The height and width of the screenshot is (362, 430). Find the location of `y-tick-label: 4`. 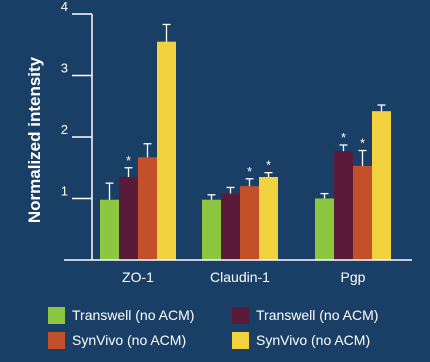

y-tick-label: 4 is located at coordinates (64, 7).